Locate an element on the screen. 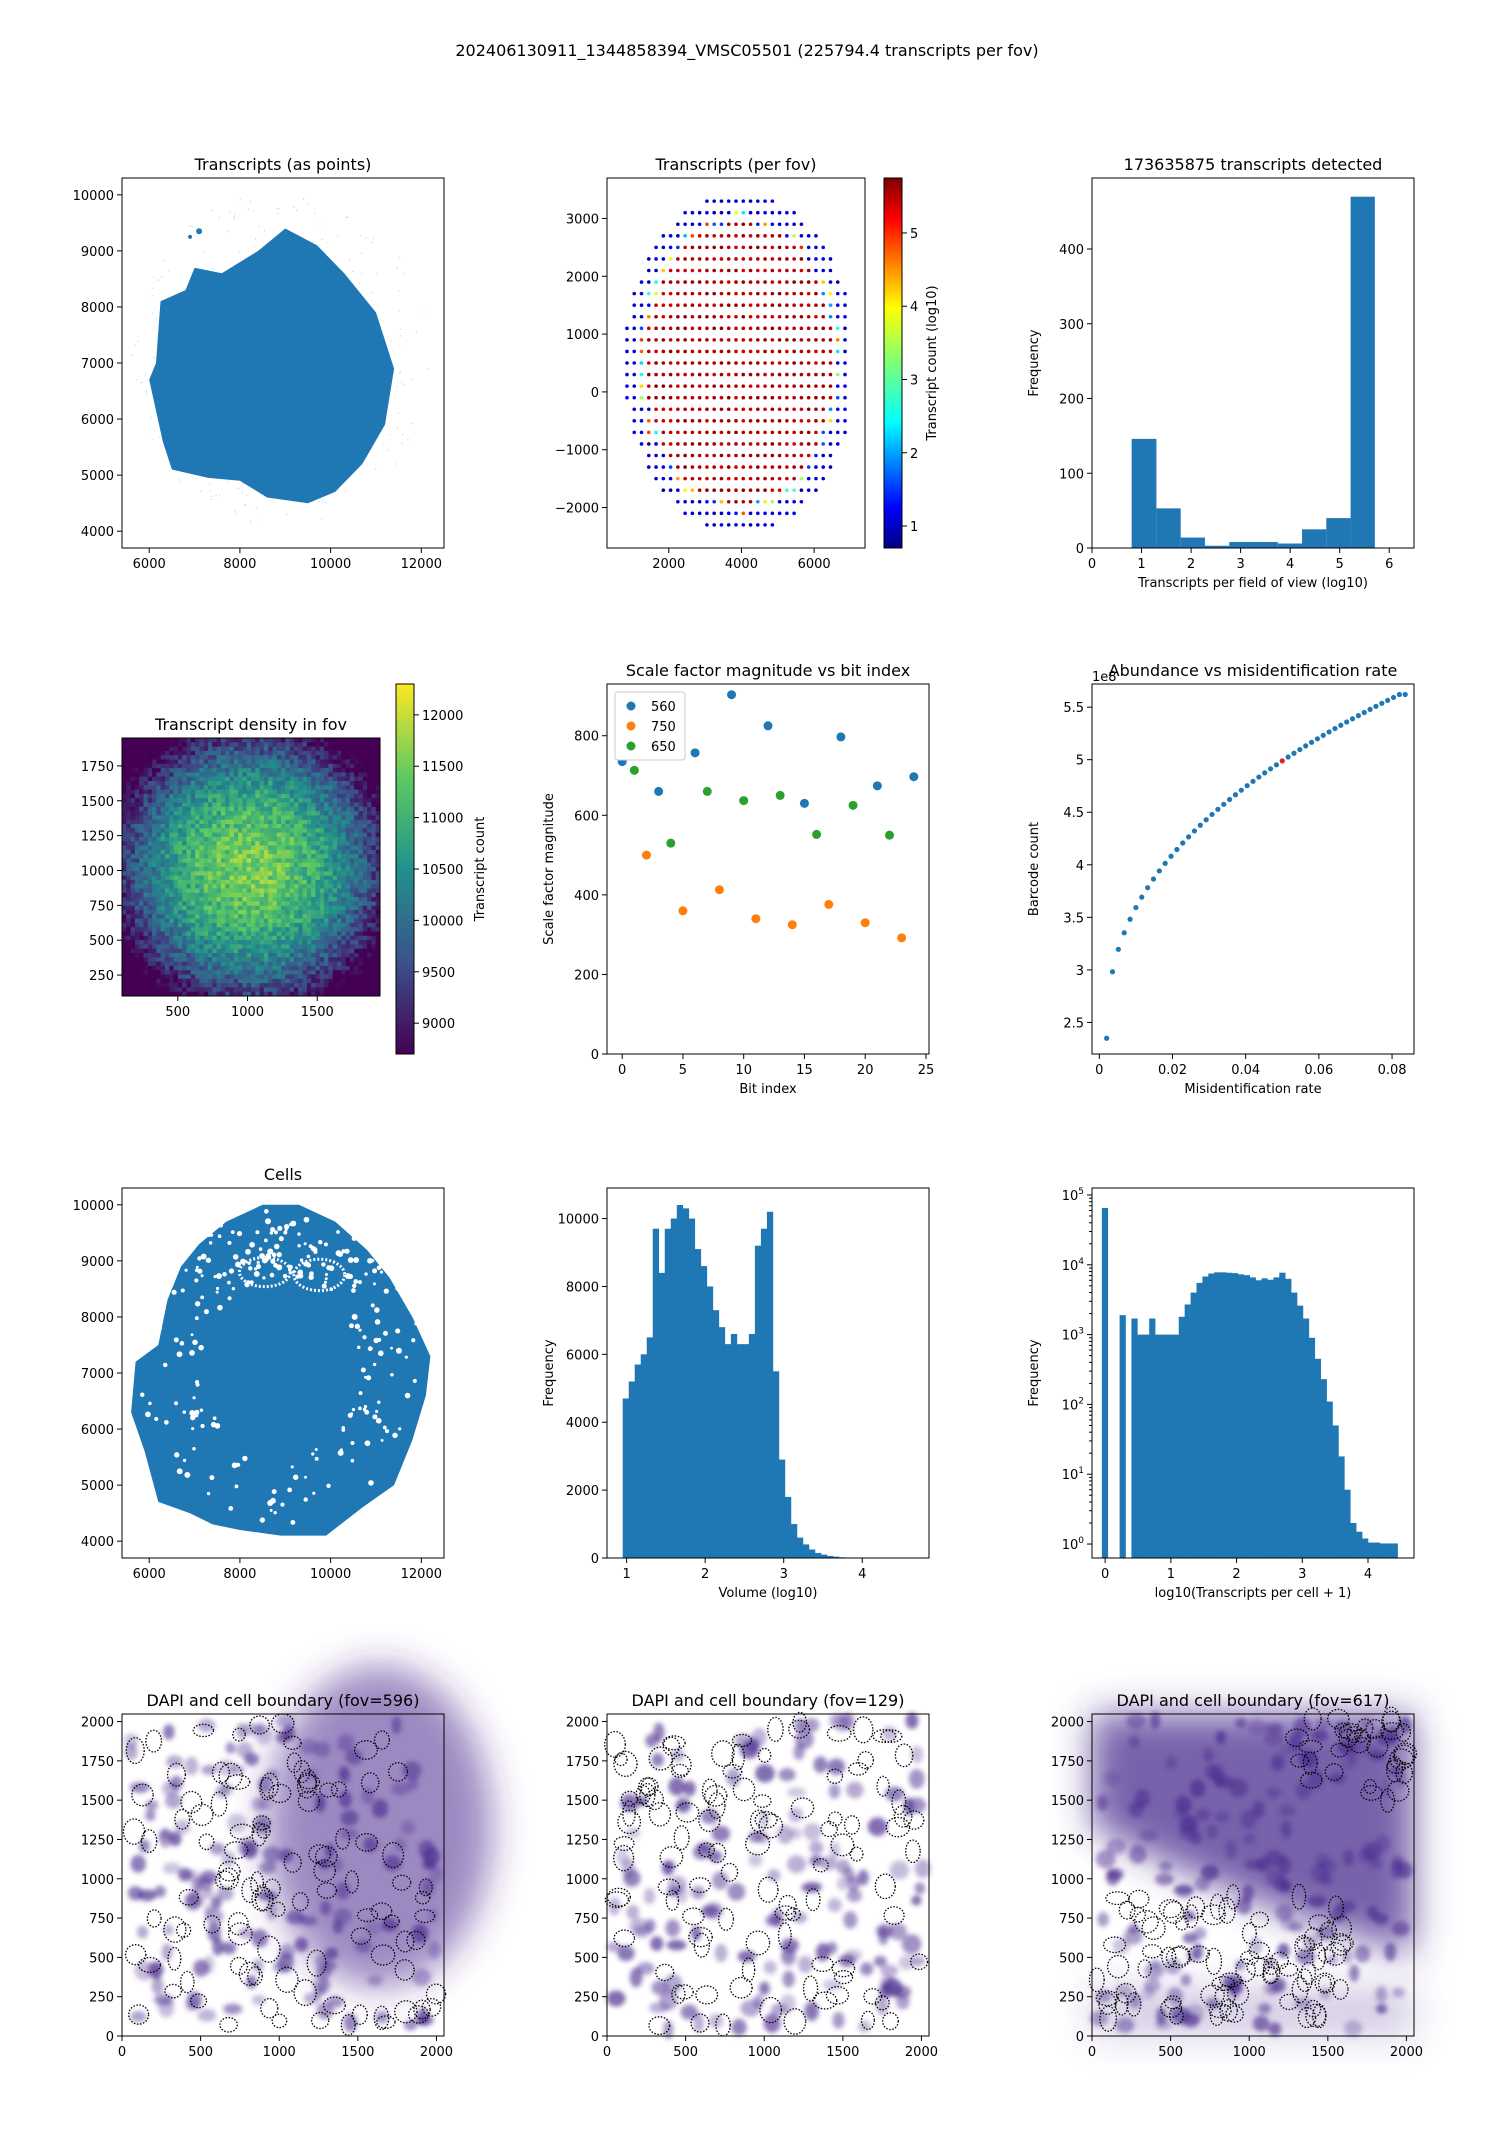 This screenshot has width=1500, height=2150. density-fov-ytick-label: 1500 is located at coordinates (97, 802).